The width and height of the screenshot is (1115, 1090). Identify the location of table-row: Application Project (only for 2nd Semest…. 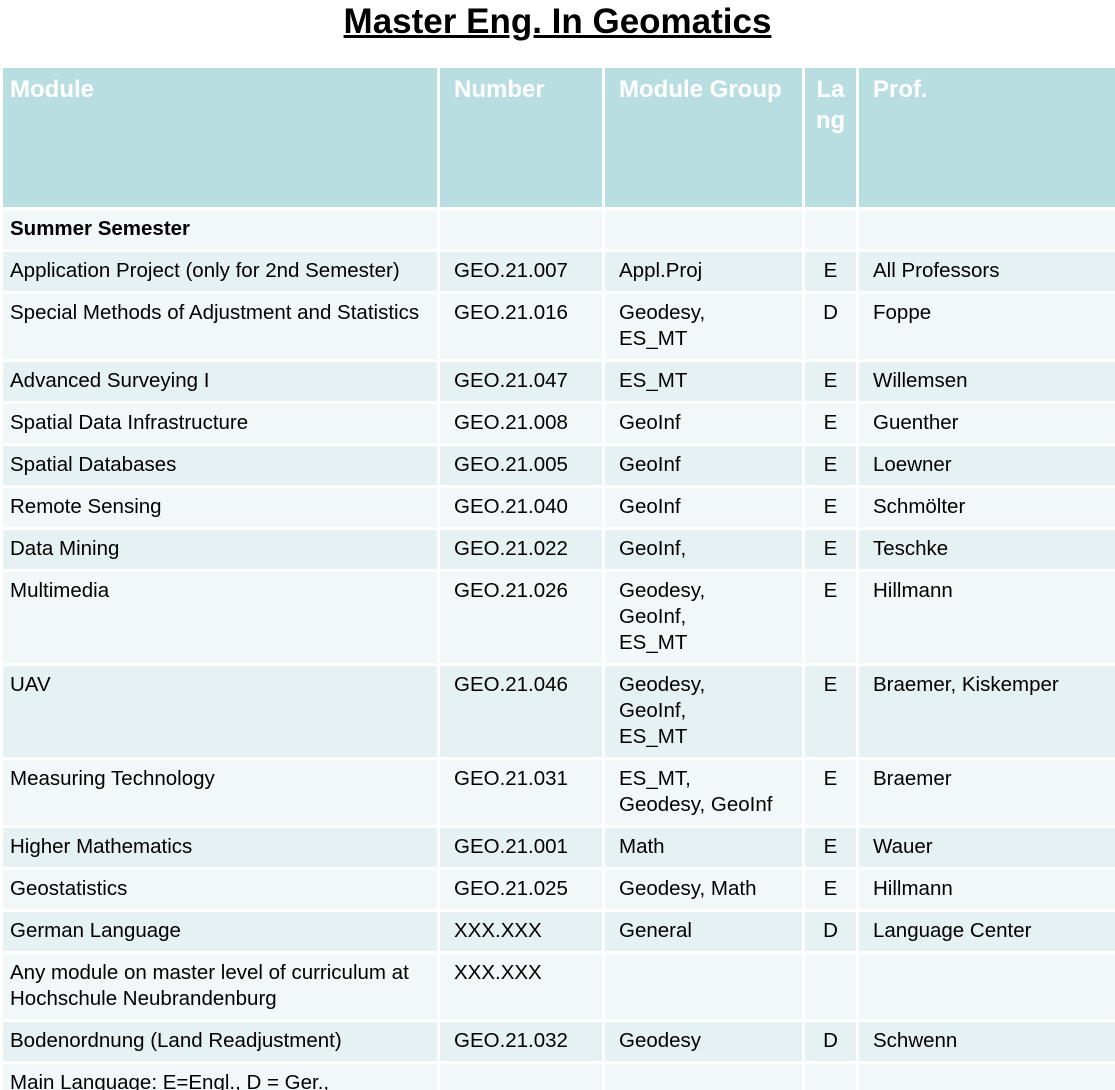
(557, 271).